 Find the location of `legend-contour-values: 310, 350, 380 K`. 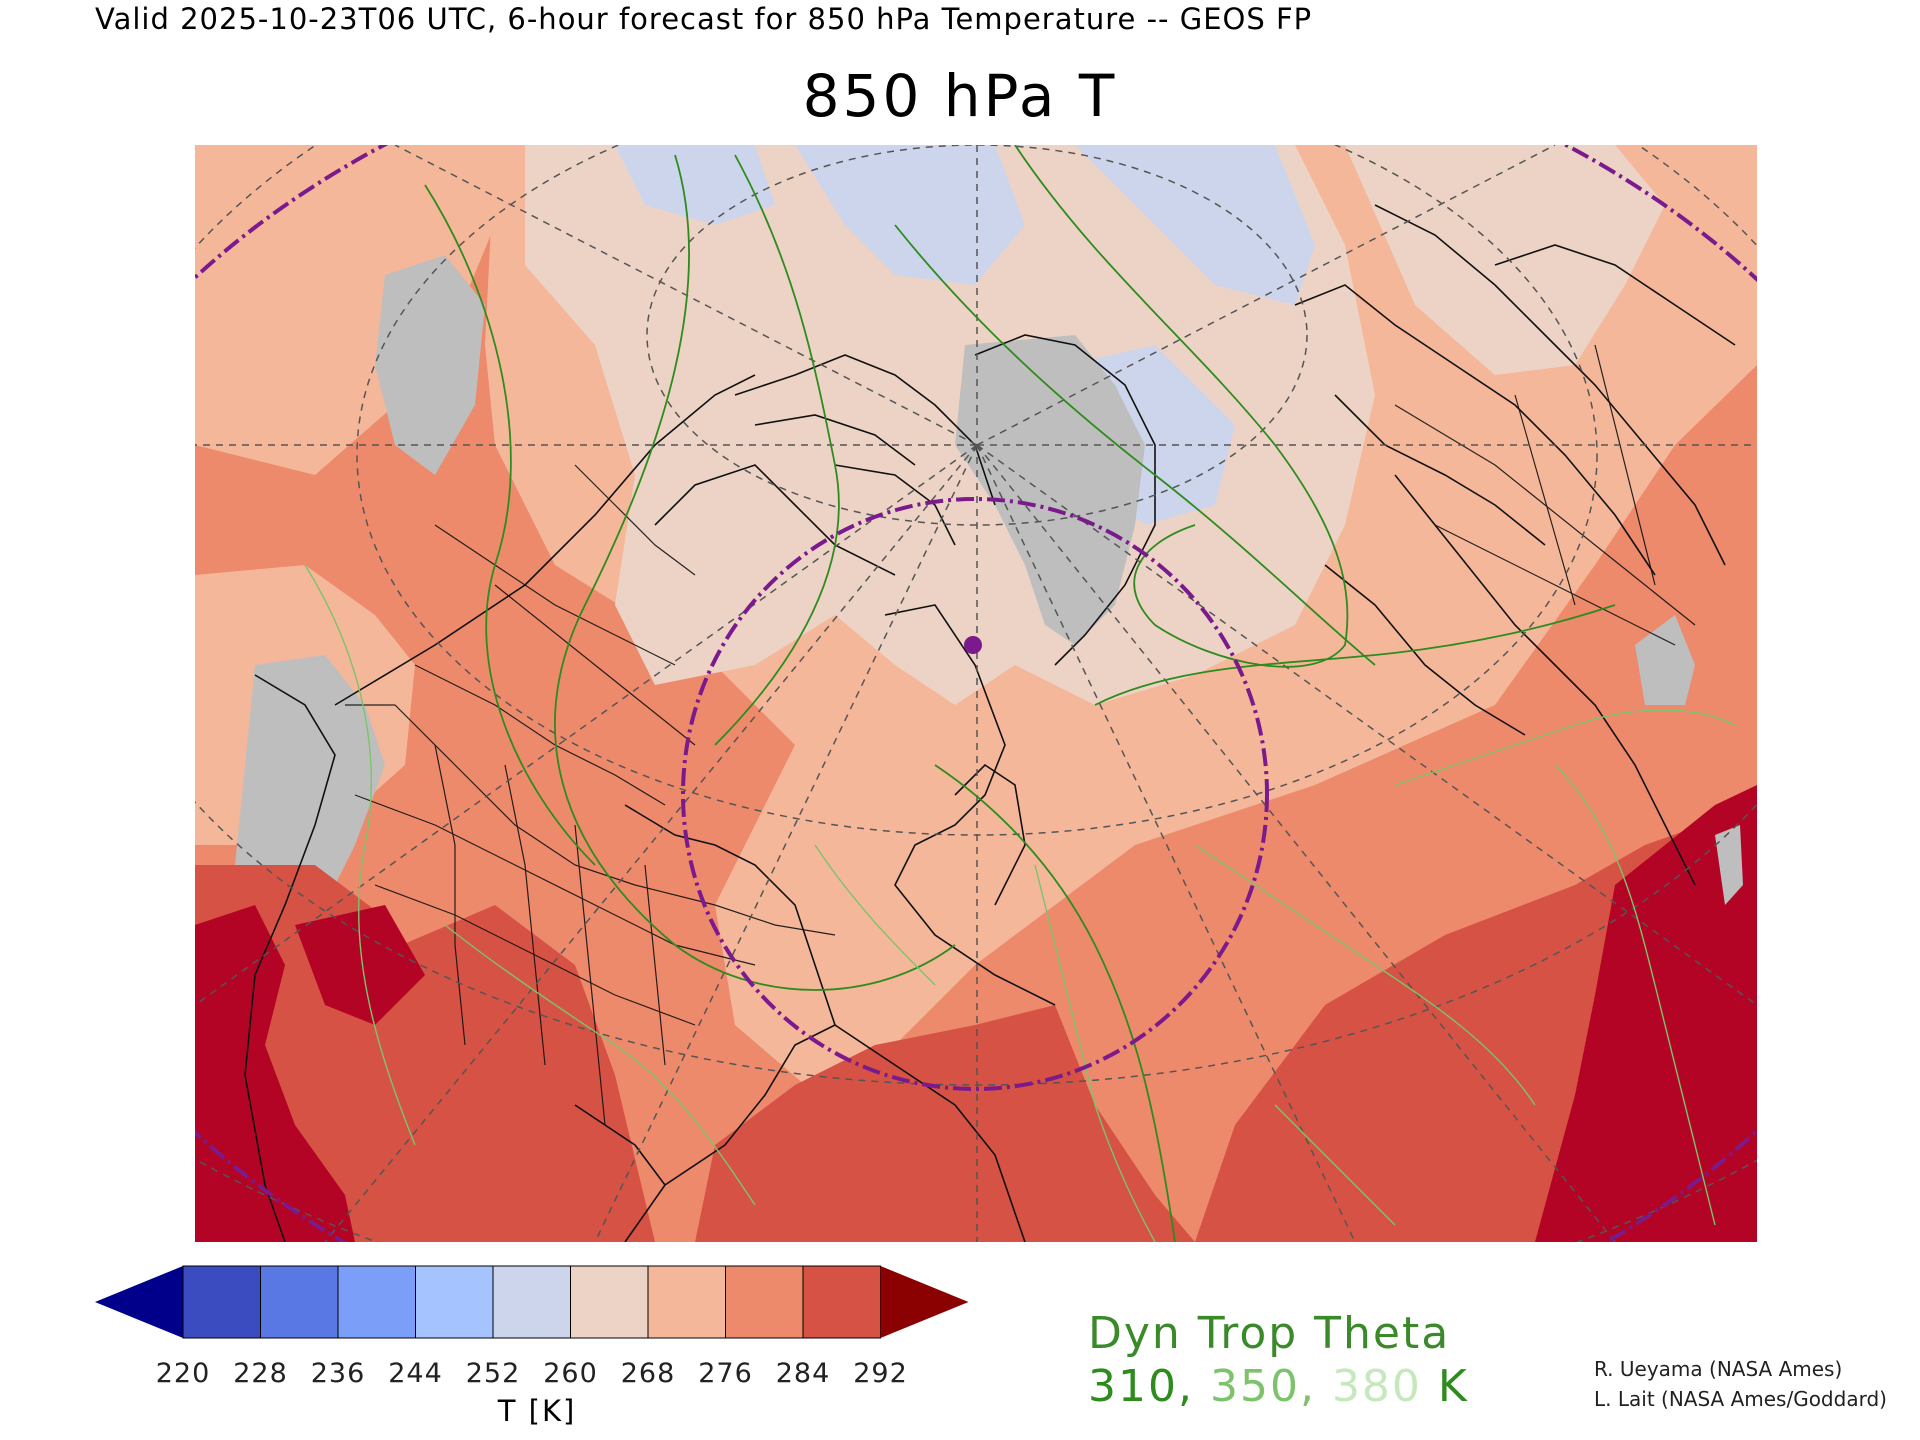

legend-contour-values: 310, 350, 380 K is located at coordinates (1278, 1386).